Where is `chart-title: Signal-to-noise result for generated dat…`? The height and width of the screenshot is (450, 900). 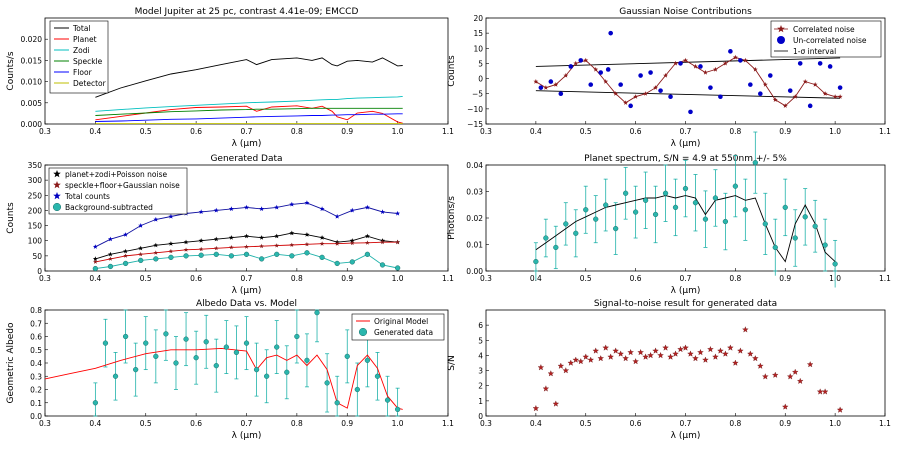
chart-title: Signal-to-noise result for generated dat… is located at coordinates (685, 304).